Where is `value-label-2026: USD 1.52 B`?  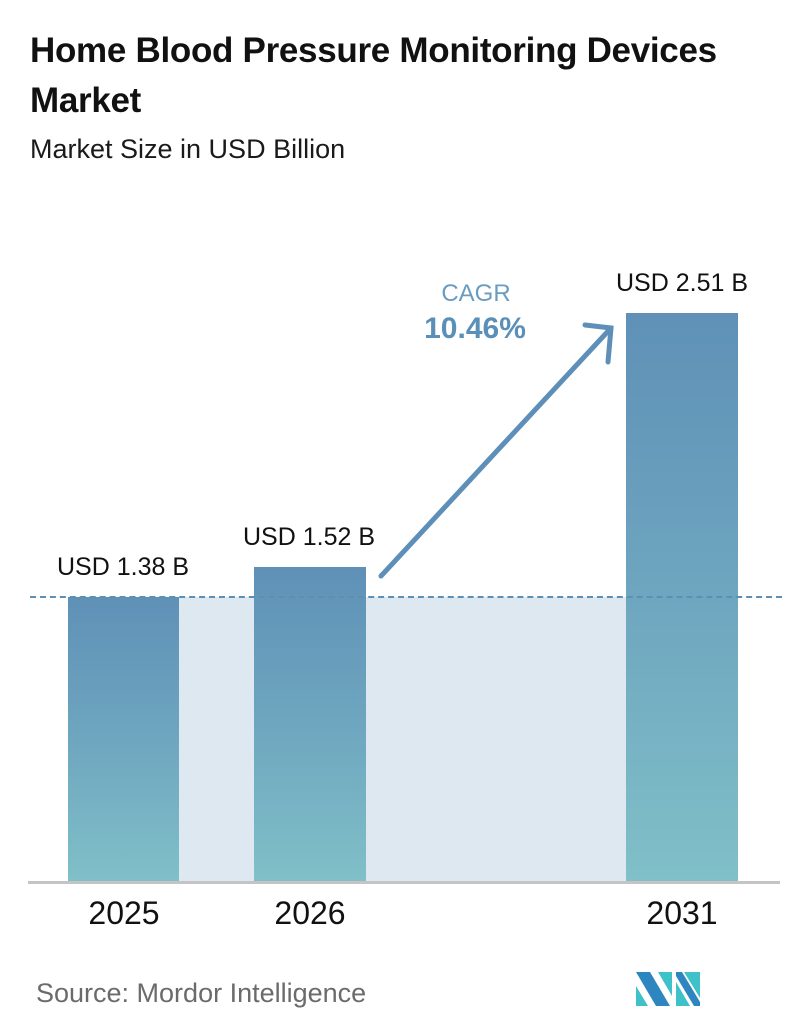
value-label-2026: USD 1.52 B is located at coordinates (308, 537).